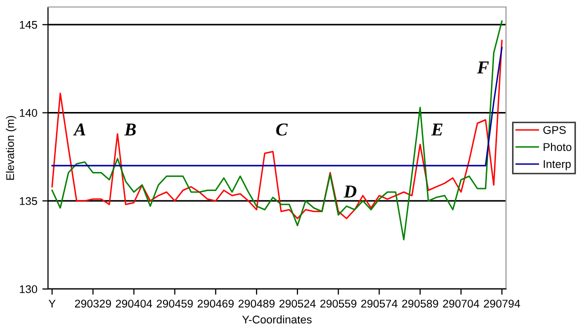 This screenshot has height=335, width=588. I want to click on x-tick-label: 290574, so click(379, 304).